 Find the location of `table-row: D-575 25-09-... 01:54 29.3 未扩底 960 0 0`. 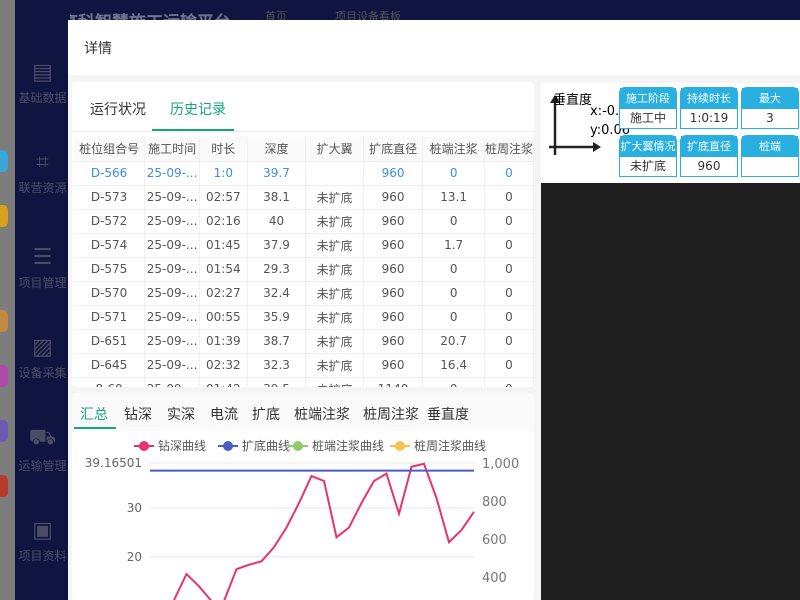

table-row: D-575 25-09-... 01:54 29.3 未扩底 960 0 0 is located at coordinates (304, 269).